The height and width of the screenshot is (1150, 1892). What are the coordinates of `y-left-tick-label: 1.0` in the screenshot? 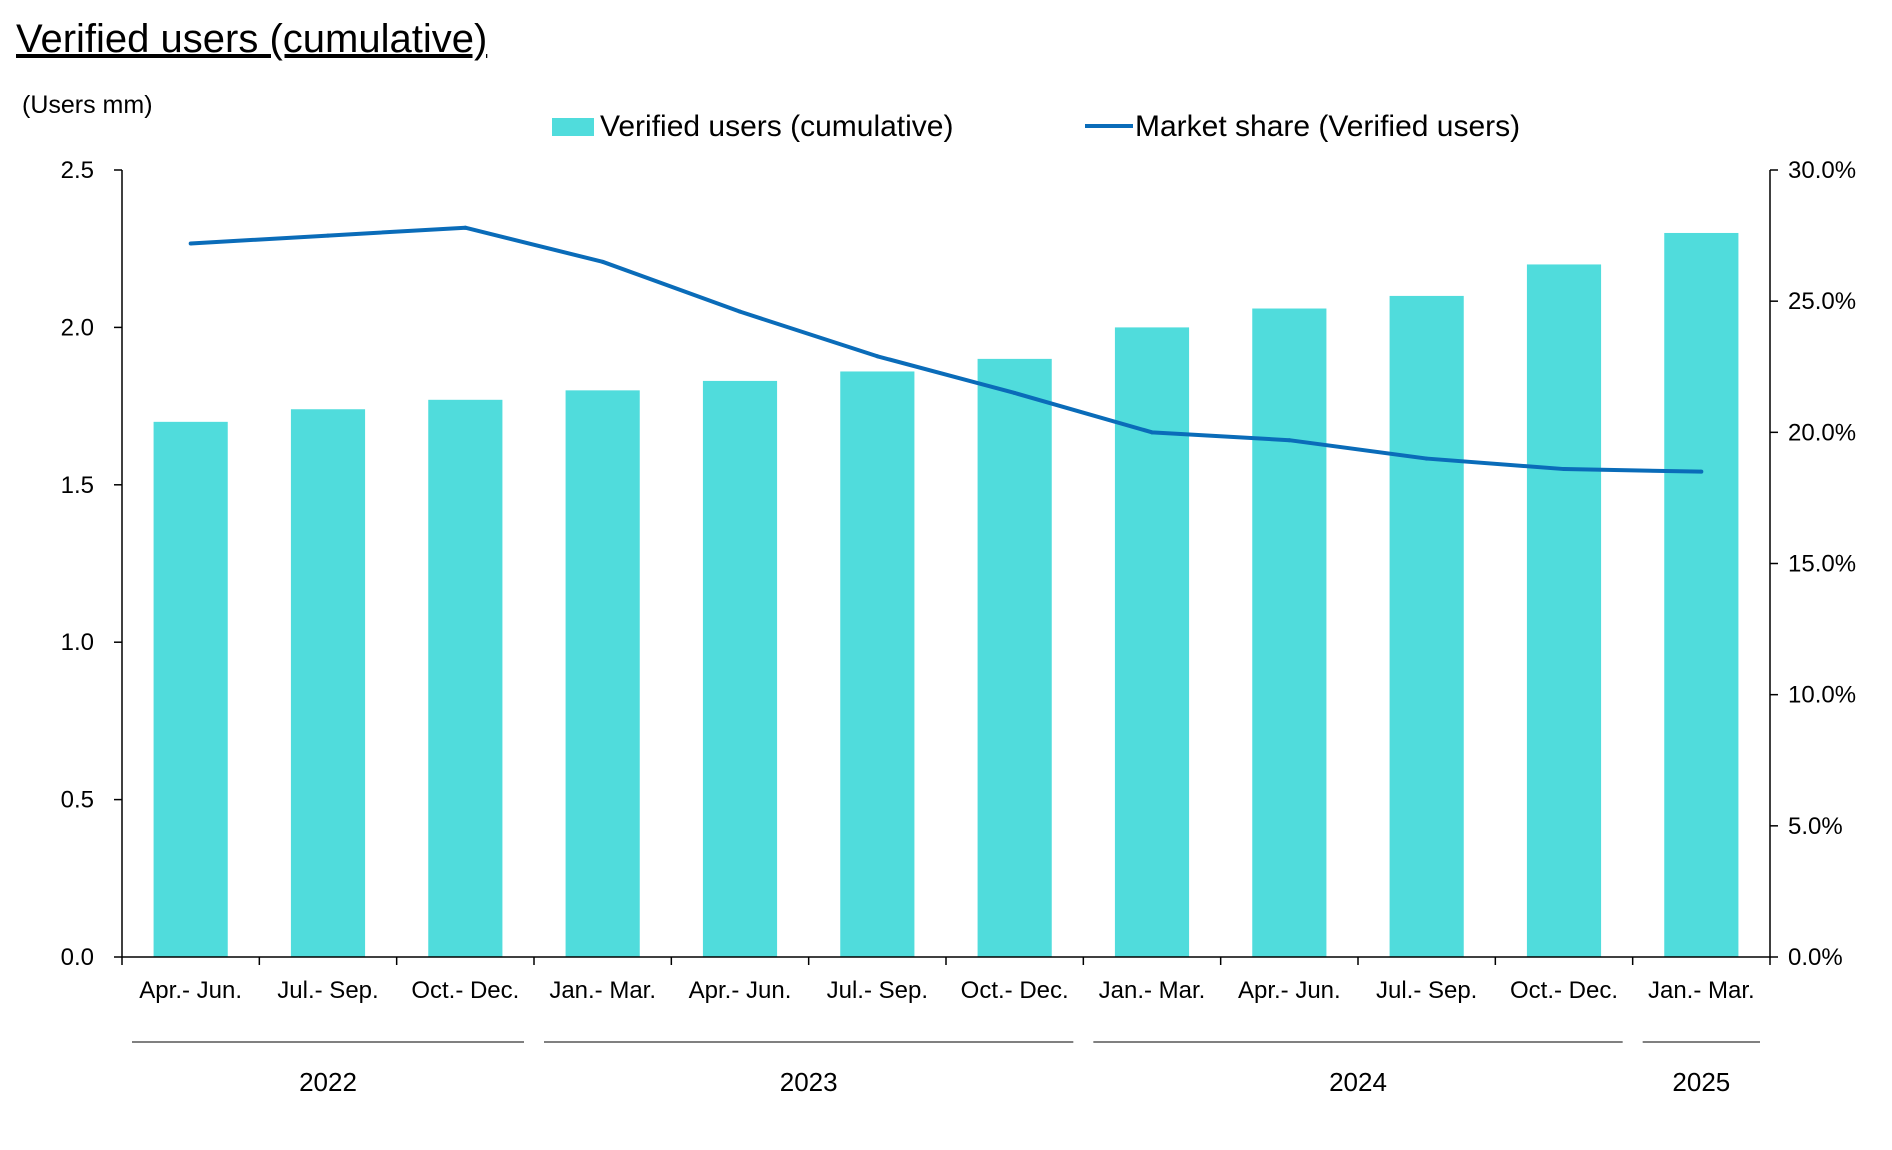 It's located at (77, 642).